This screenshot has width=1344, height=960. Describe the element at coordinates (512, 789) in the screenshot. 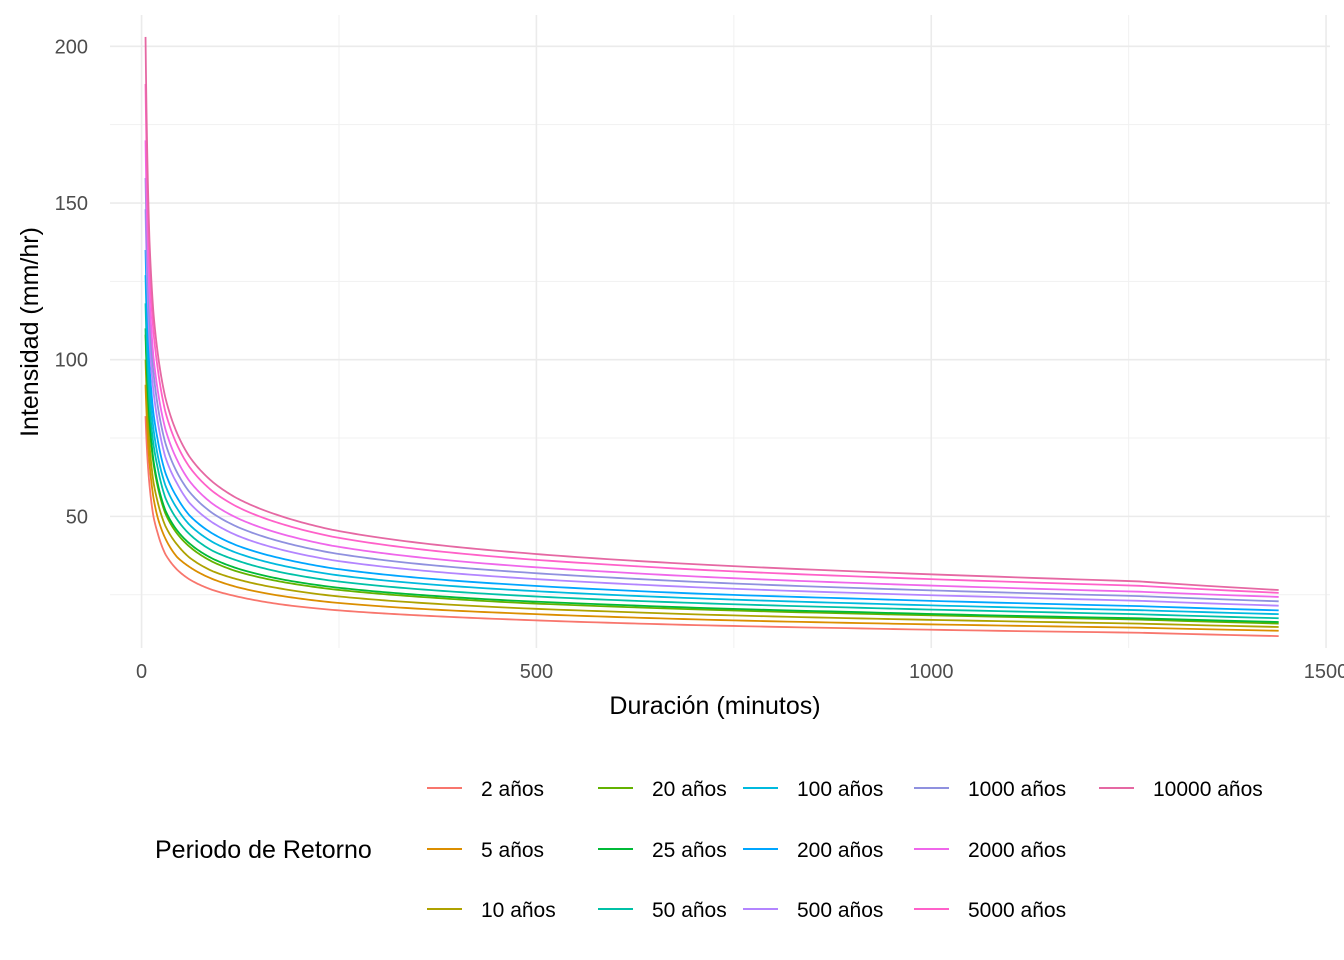

I see `legend-label: 2 años` at that location.